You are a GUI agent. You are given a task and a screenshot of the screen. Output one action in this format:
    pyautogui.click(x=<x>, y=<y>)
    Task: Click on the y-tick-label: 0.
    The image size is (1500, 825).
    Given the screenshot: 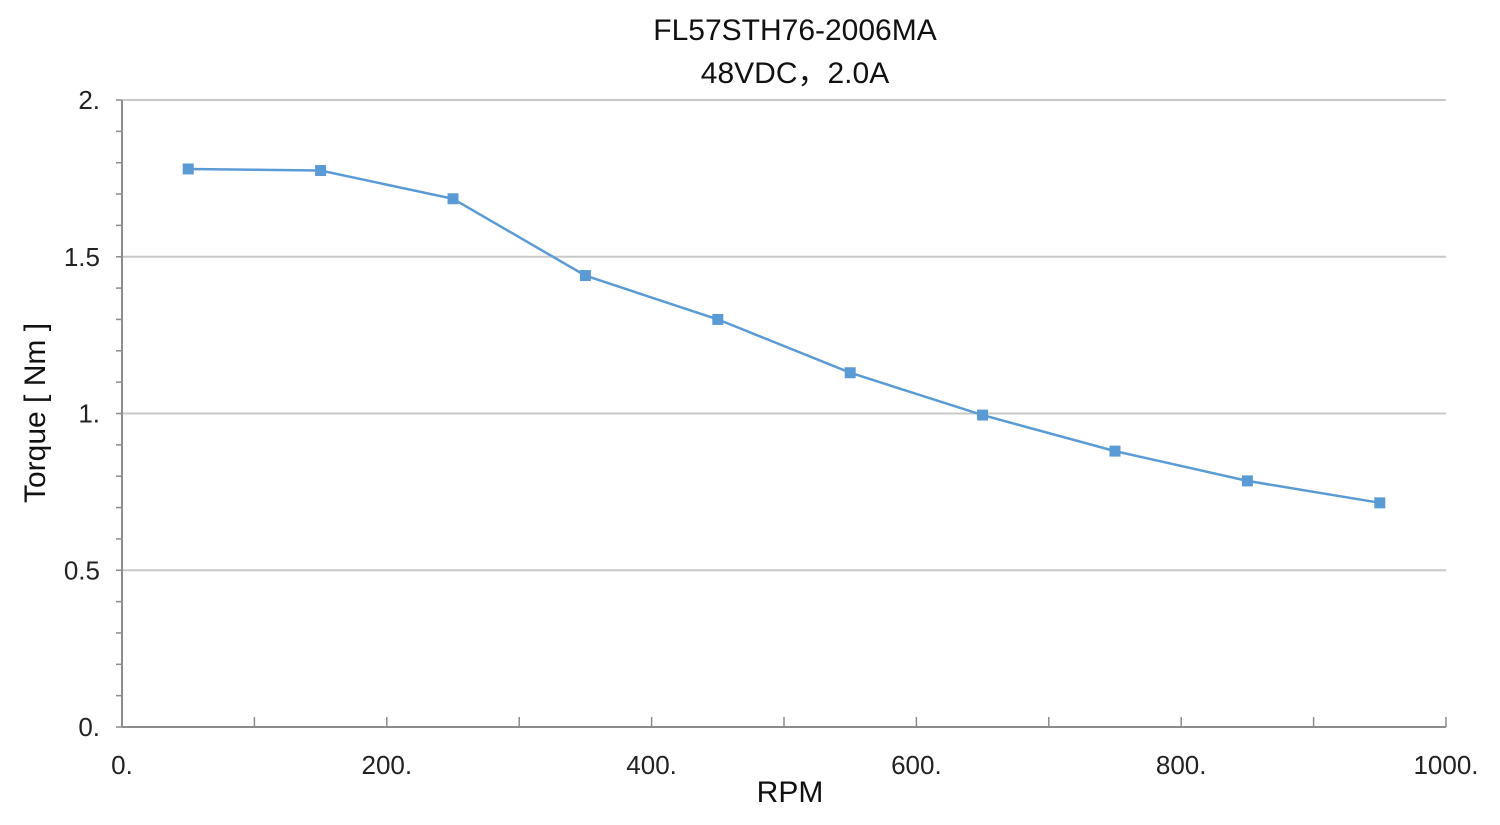 What is the action you would take?
    pyautogui.click(x=89, y=727)
    